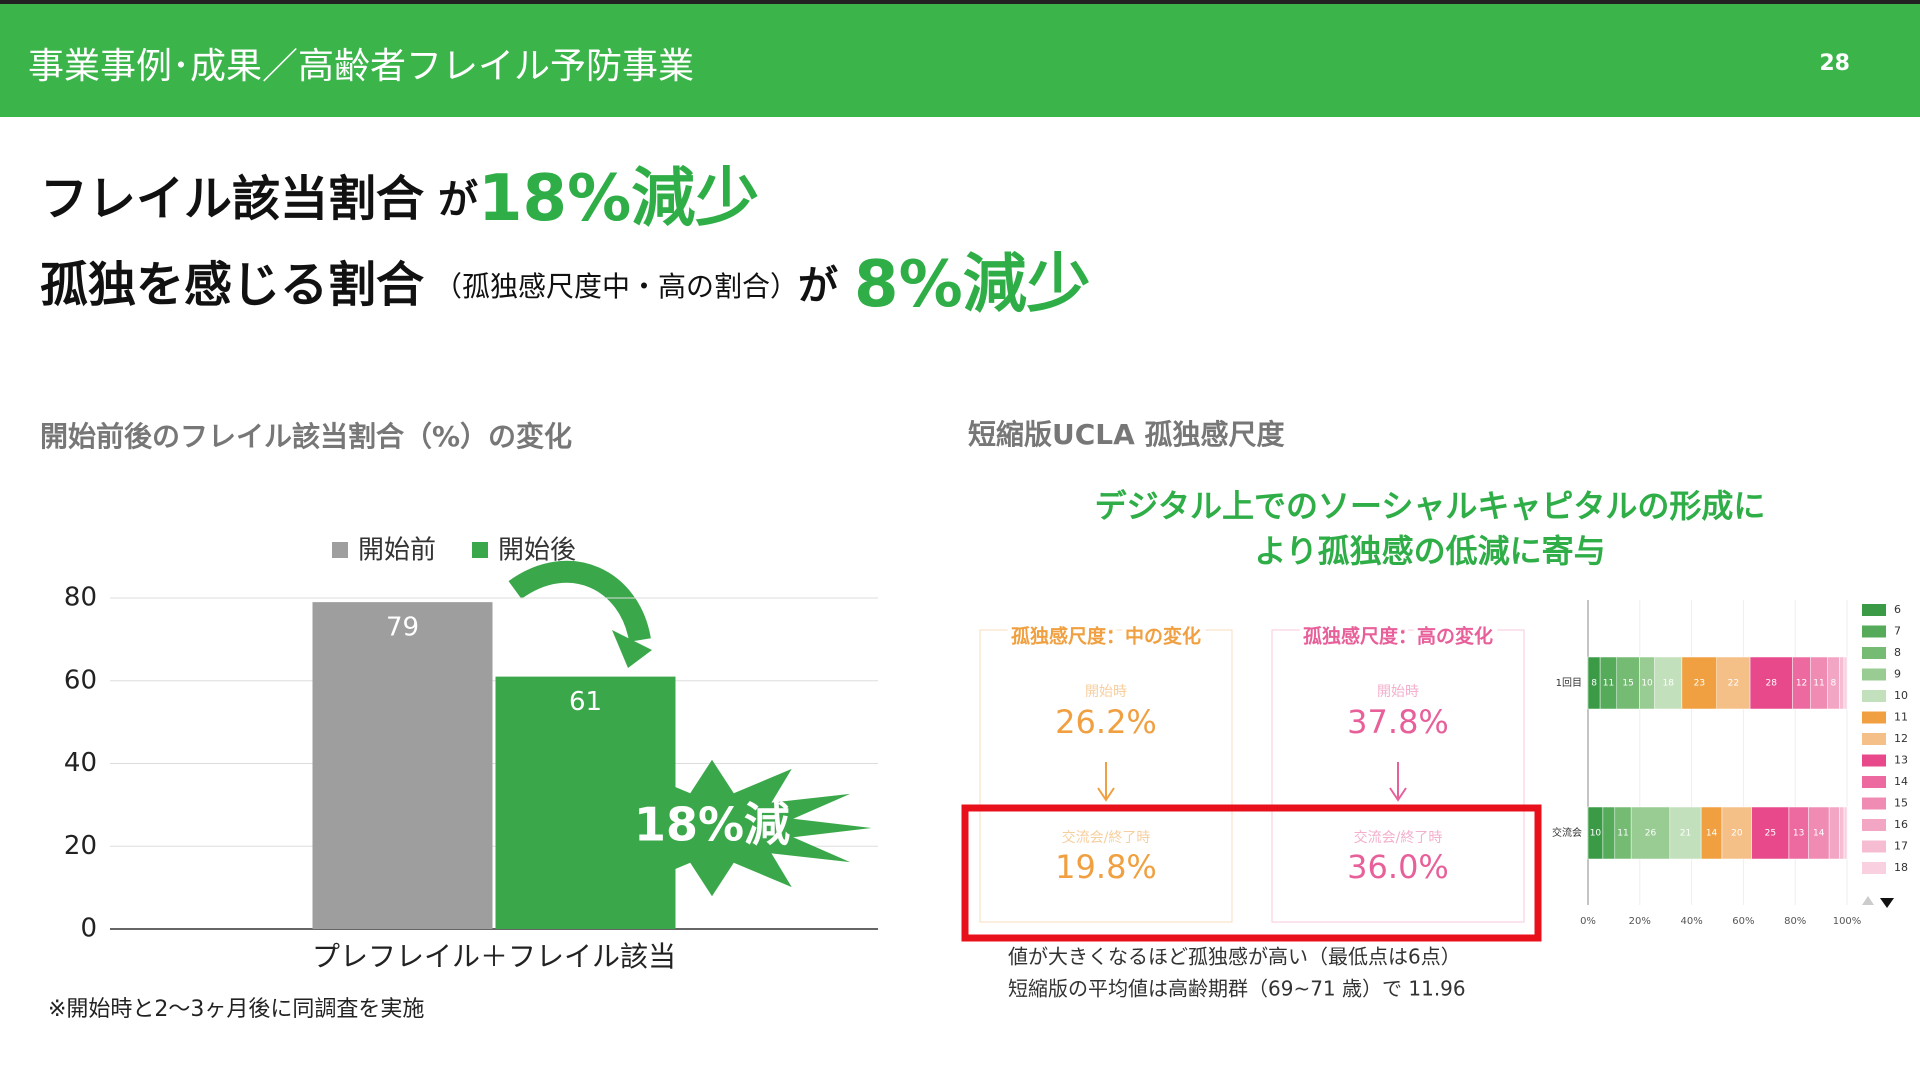  I want to click on legend-label: 6, so click(1897, 609).